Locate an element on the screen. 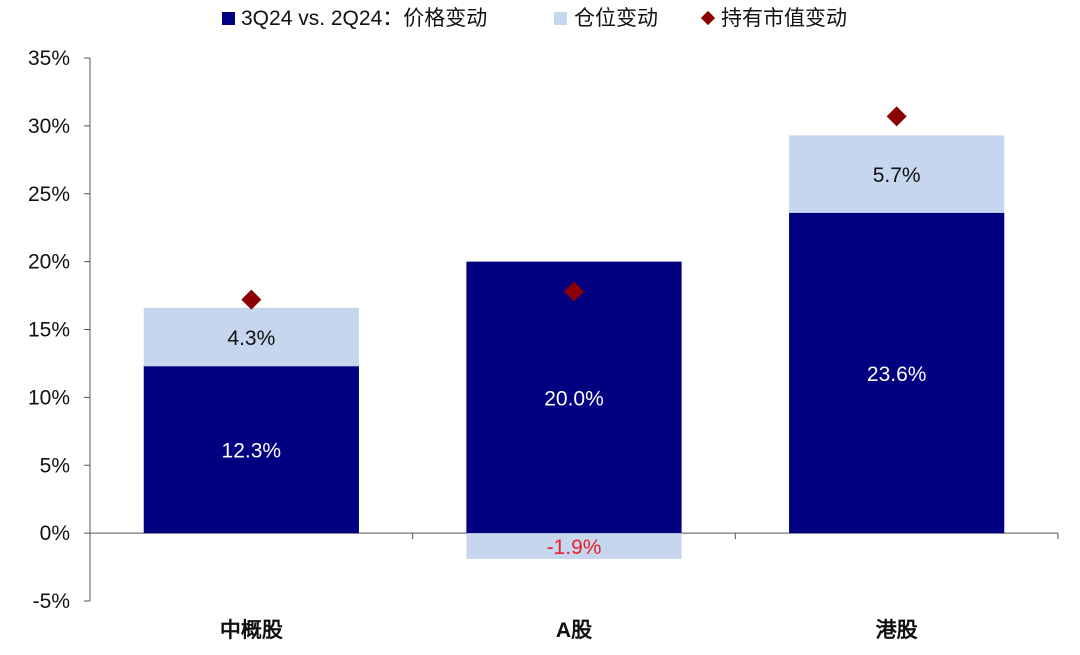 The width and height of the screenshot is (1080, 655). y-tick-label: 20% is located at coordinates (49, 262).